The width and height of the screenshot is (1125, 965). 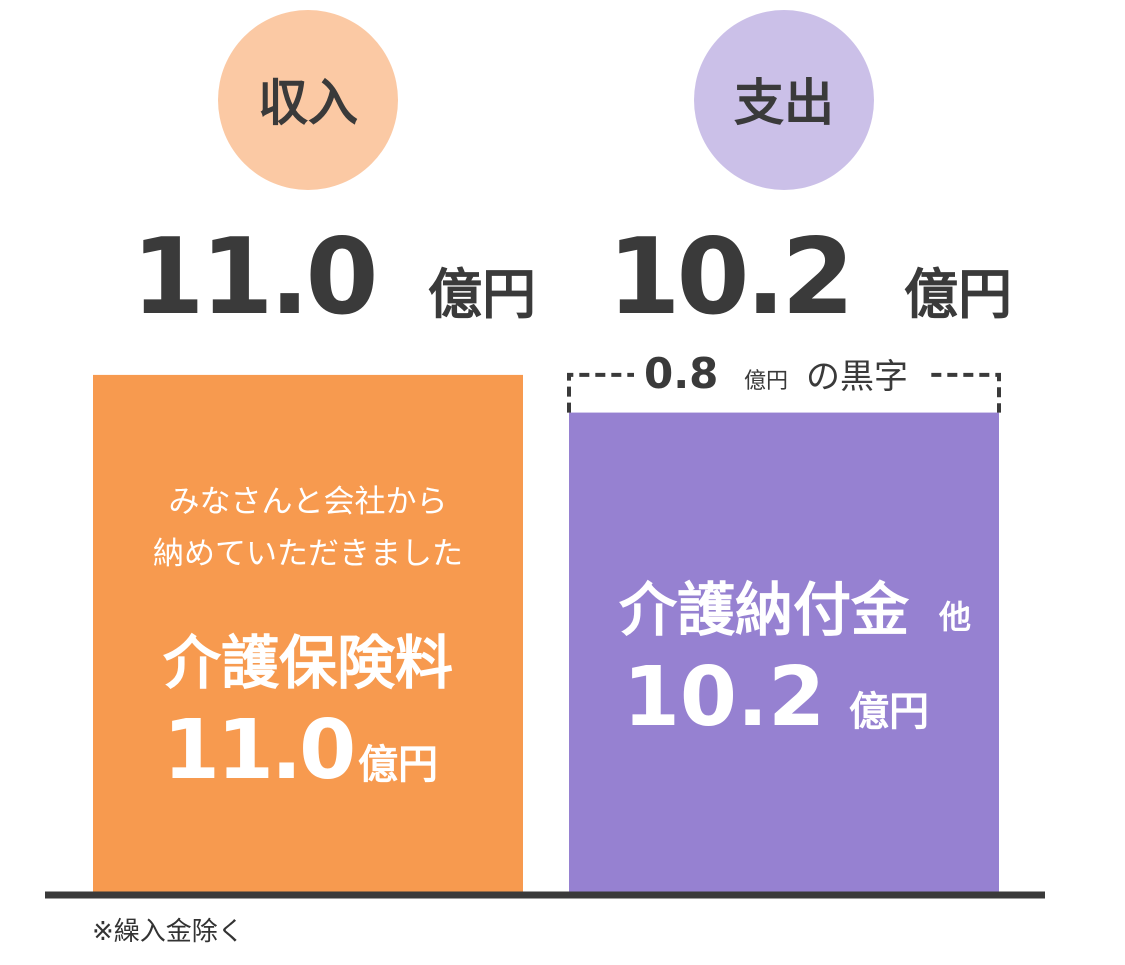 I want to click on bar-item-suffix: 他, so click(x=954, y=617).